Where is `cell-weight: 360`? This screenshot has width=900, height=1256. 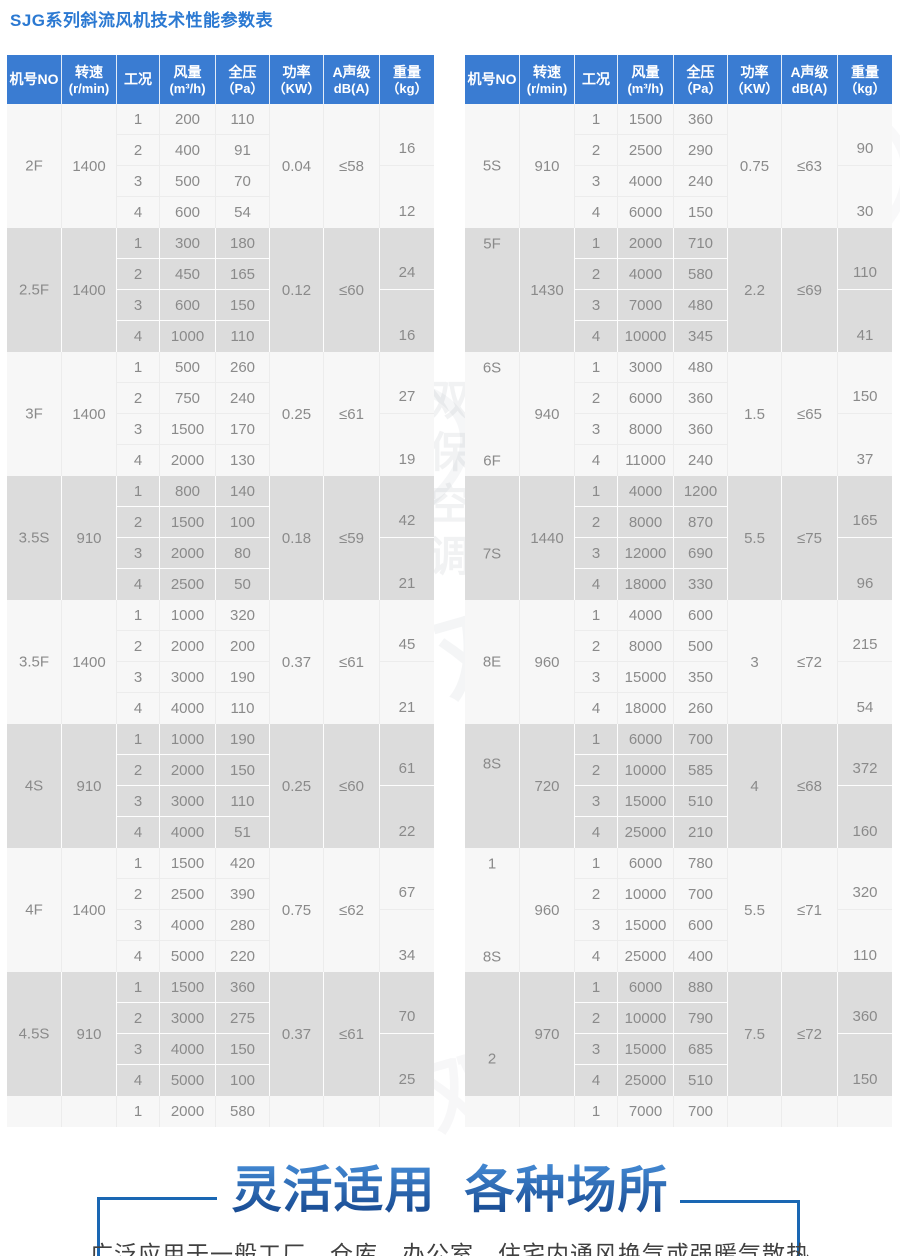
cell-weight: 360 is located at coordinates (865, 1003).